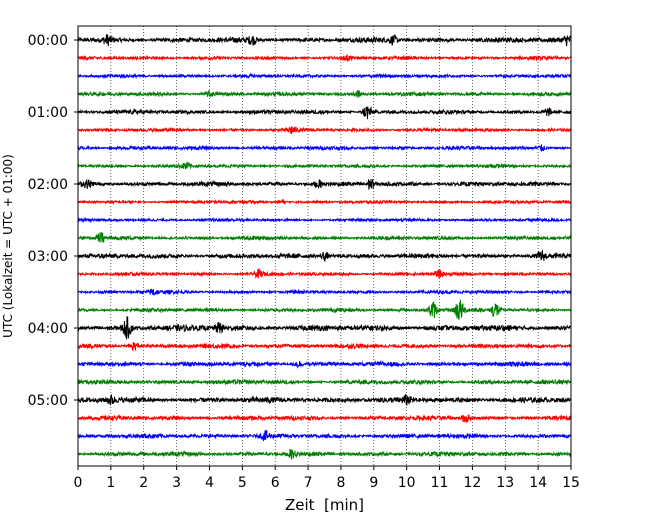 This screenshot has height=520, width=650. Describe the element at coordinates (373, 483) in the screenshot. I see `x-tick-label: 9` at that location.